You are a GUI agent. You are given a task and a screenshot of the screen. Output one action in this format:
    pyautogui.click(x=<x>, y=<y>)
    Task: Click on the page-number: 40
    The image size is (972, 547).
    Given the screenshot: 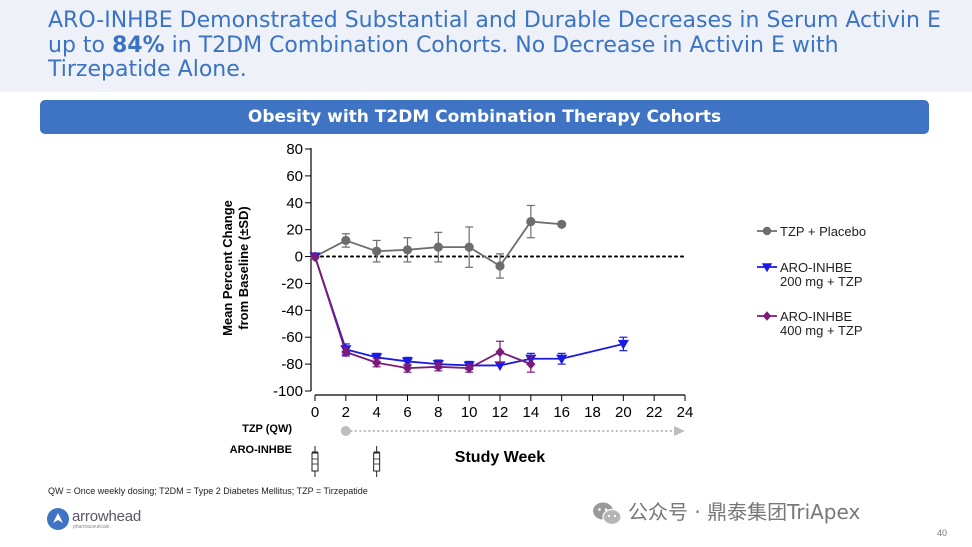 What is the action you would take?
    pyautogui.click(x=942, y=533)
    